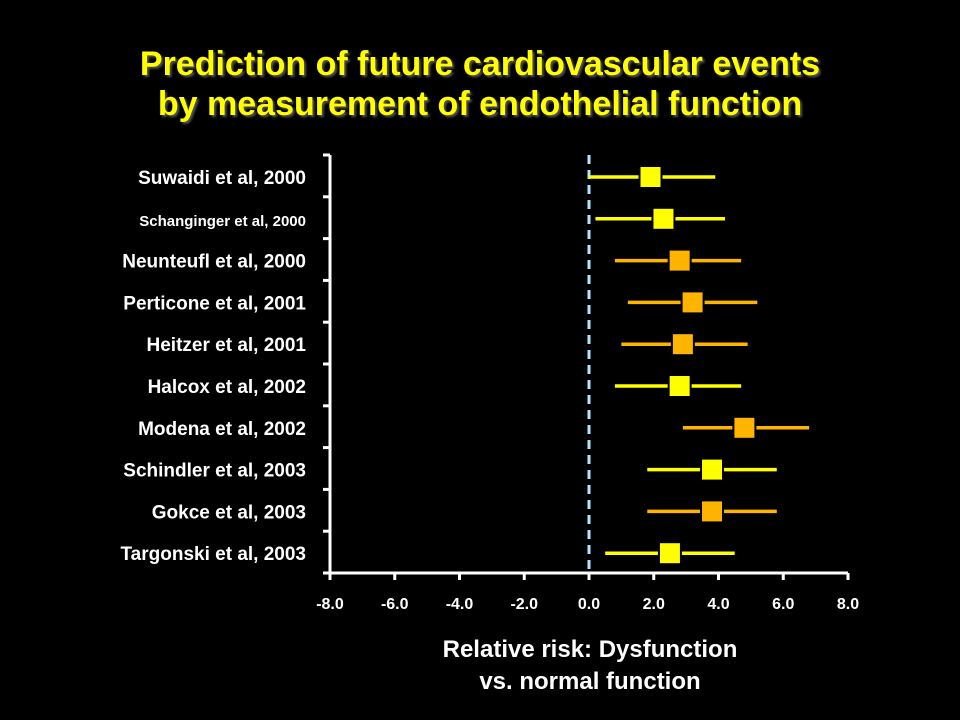 This screenshot has height=720, width=960. I want to click on x-tick-label: -8.0, so click(330, 604).